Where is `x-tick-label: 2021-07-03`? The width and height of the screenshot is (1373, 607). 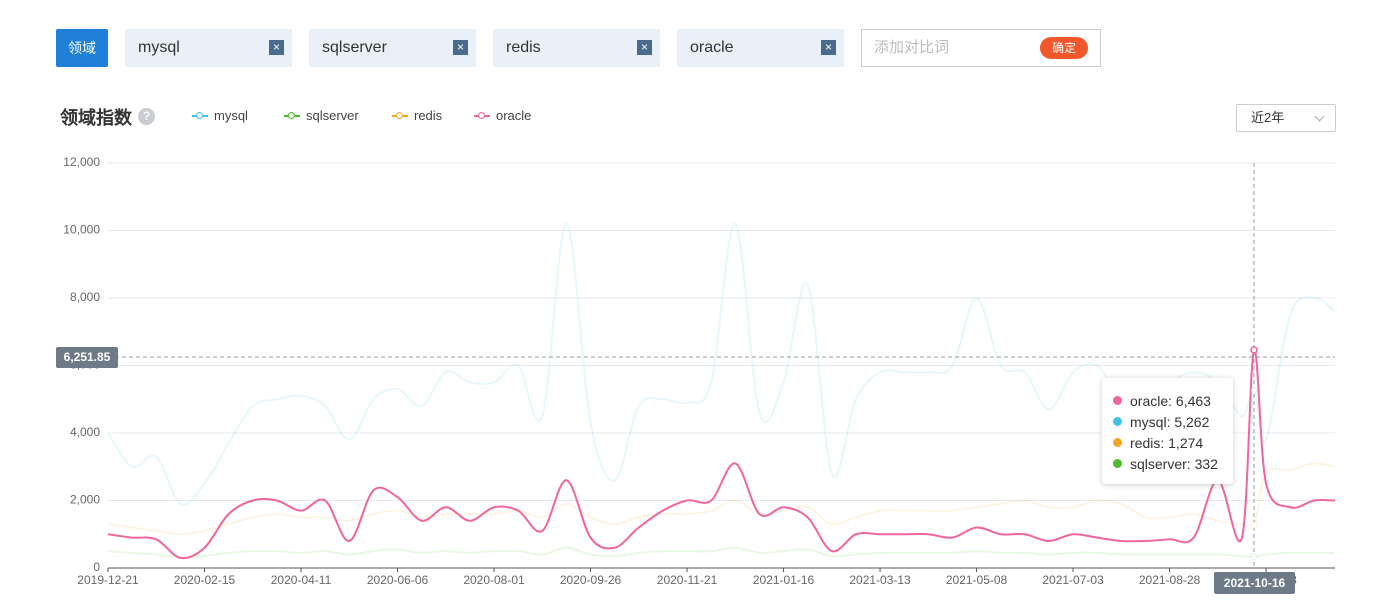
x-tick-label: 2021-07-03 is located at coordinates (1073, 580).